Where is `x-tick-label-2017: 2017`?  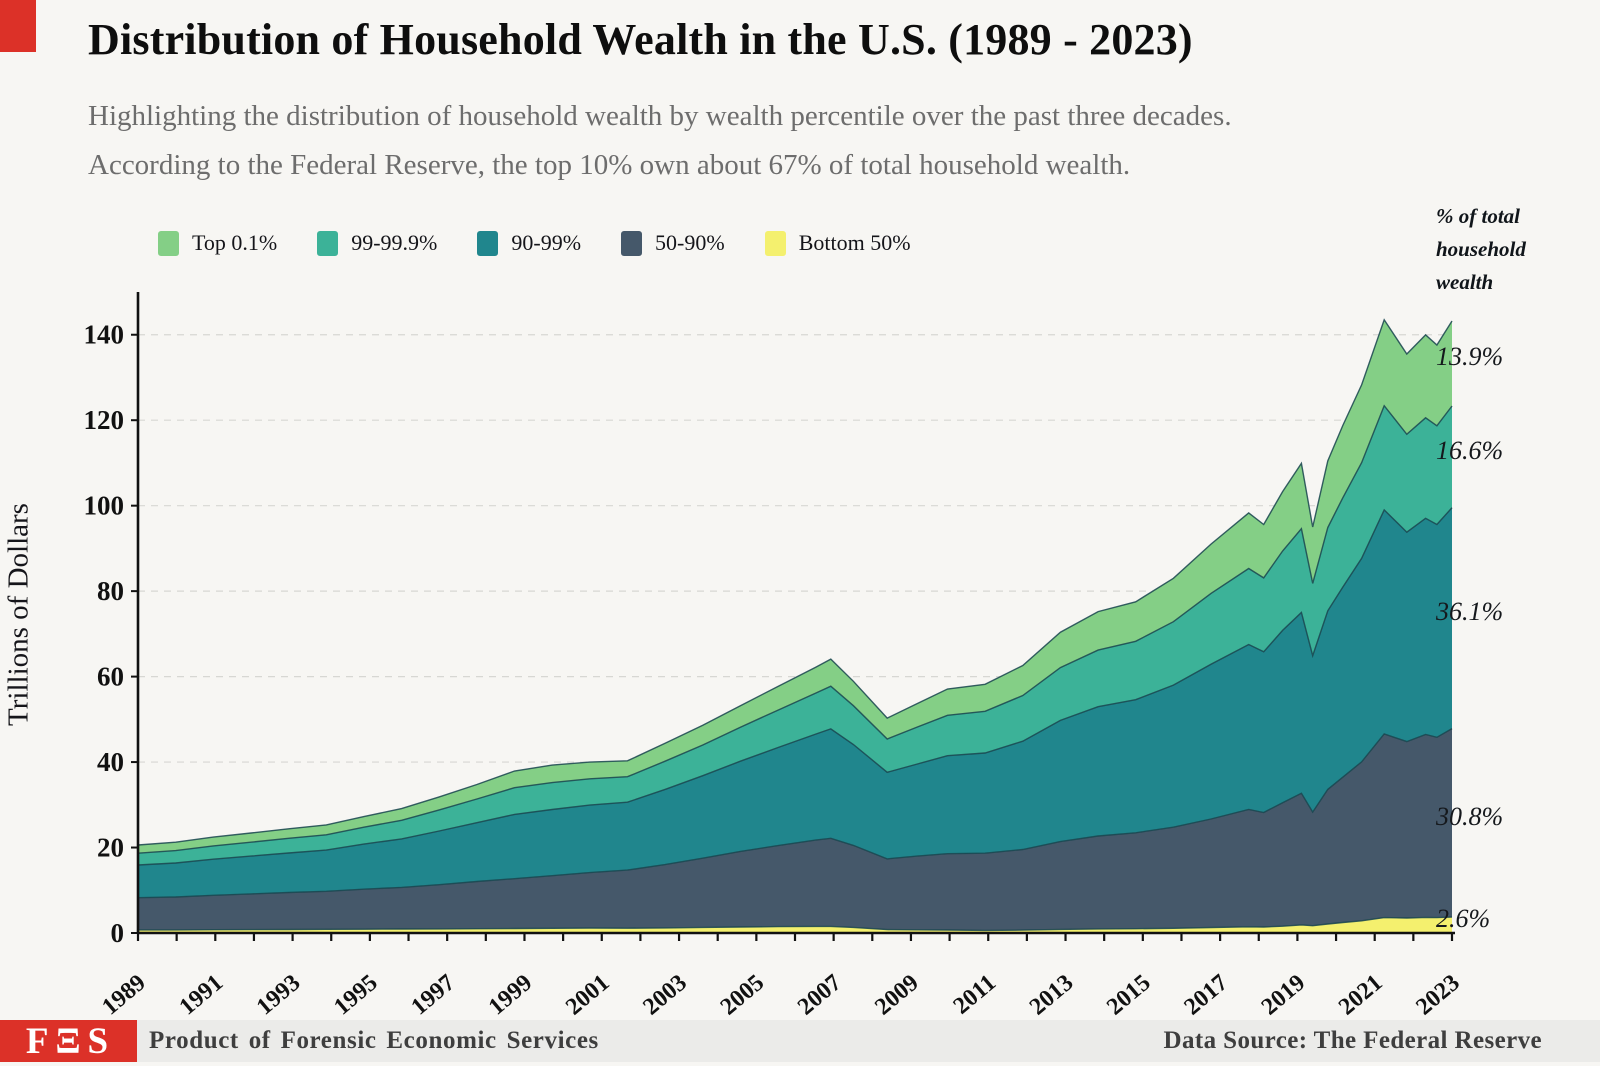 x-tick-label-2017: 2017 is located at coordinates (1205, 995).